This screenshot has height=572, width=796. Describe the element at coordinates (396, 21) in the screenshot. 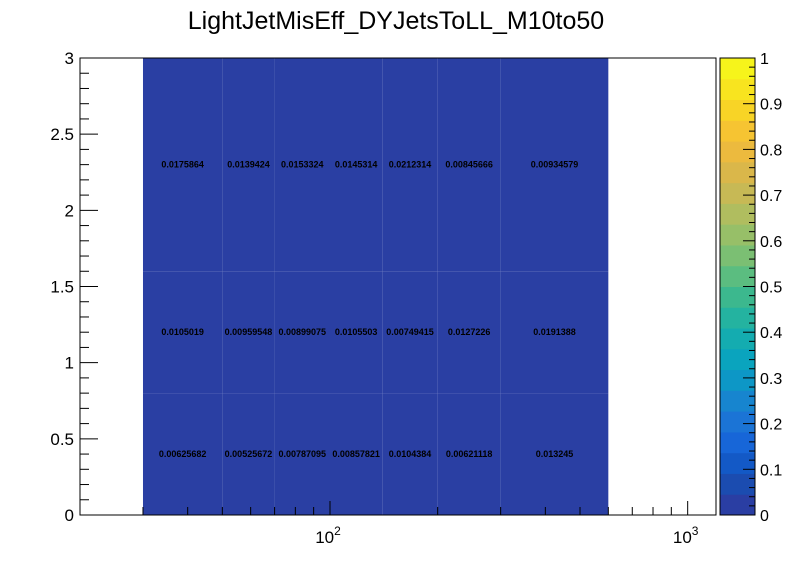

I see `chart-title: LightJetMisEff_DYJetsToLL_M10to50` at that location.